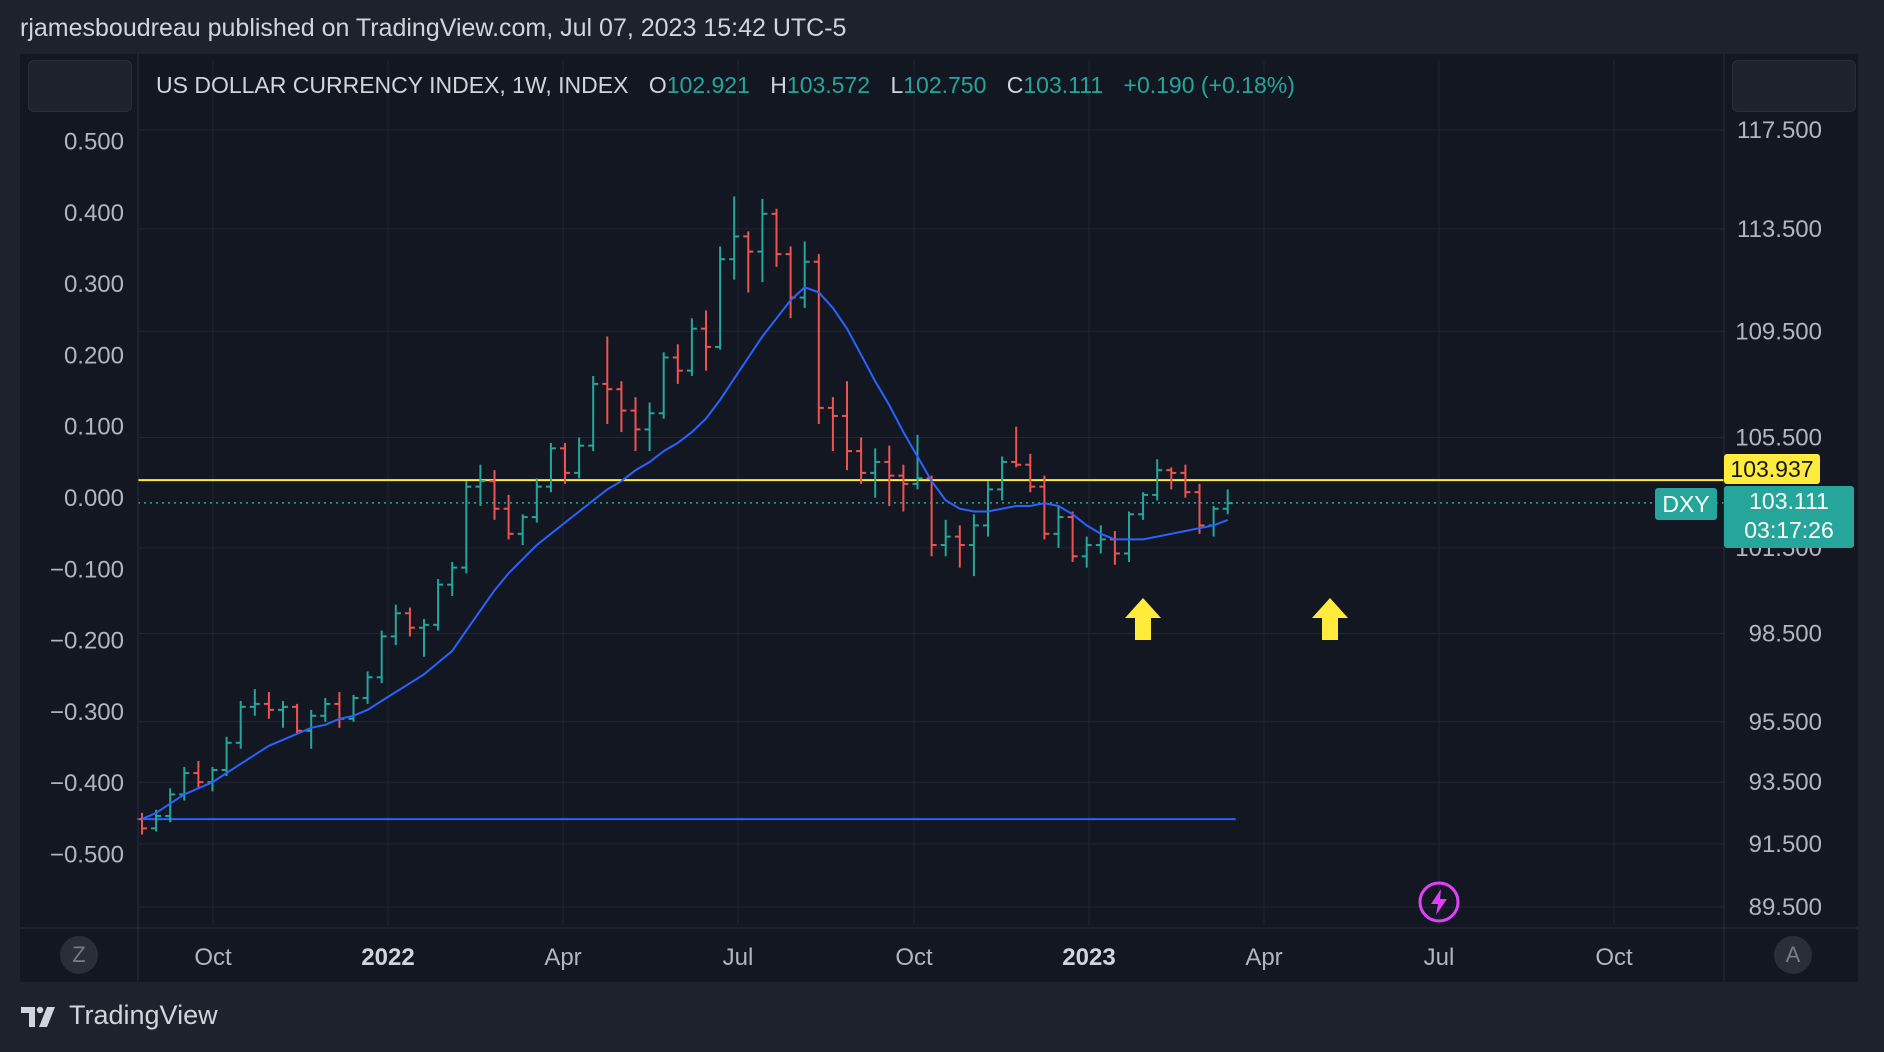 The image size is (1884, 1052). Describe the element at coordinates (94, 427) in the screenshot. I see `left-axis-tick-label: 0.100` at that location.